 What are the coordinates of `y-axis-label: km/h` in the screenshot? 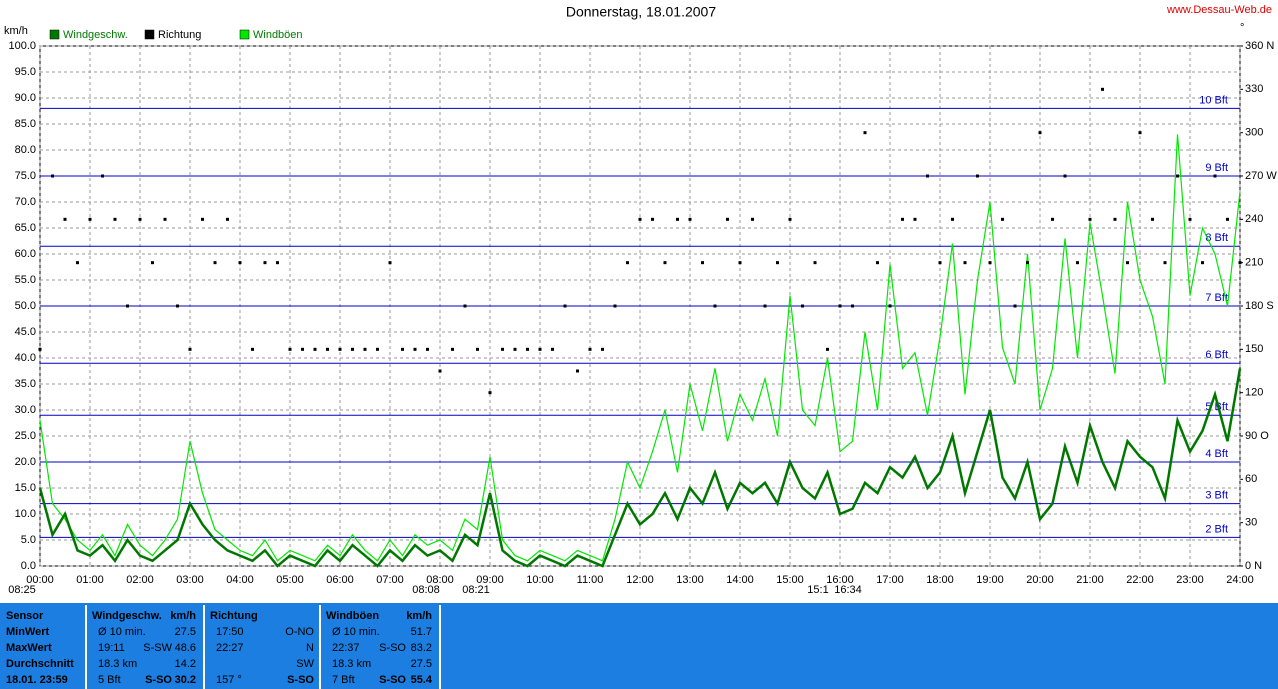 It's located at (16, 31).